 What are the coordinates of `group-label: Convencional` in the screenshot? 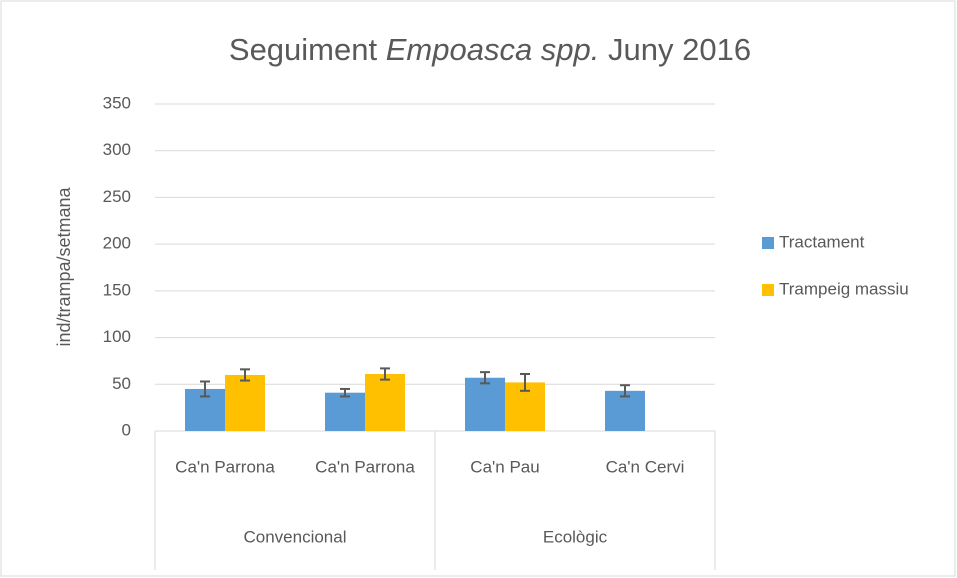 It's located at (294, 536).